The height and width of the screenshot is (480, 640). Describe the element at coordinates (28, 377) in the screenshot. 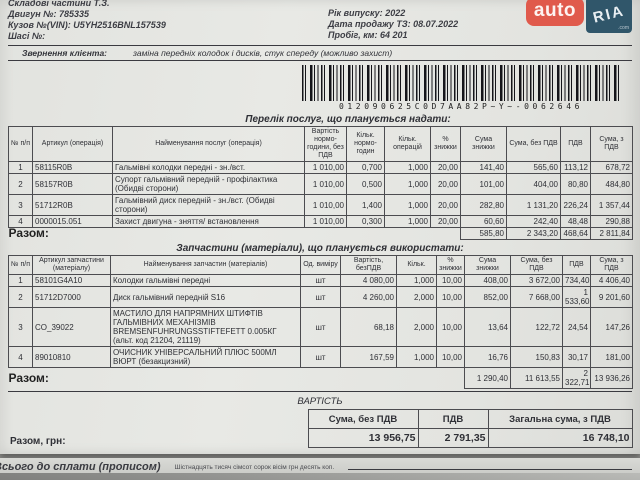

I see `parts-total-label: Разом:` at that location.